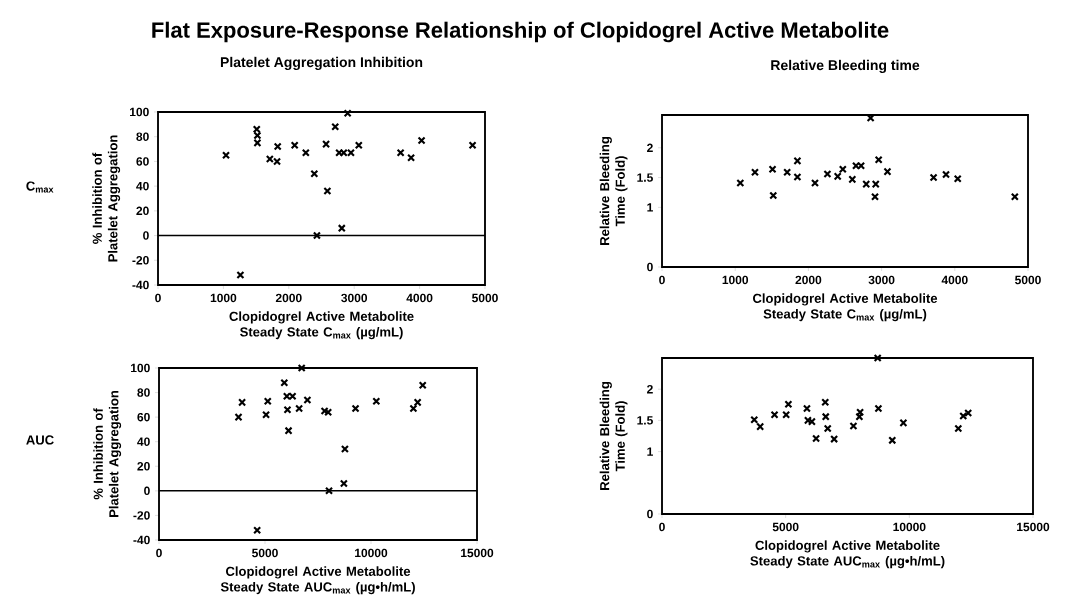  I want to click on text: AUC, so click(40, 440).